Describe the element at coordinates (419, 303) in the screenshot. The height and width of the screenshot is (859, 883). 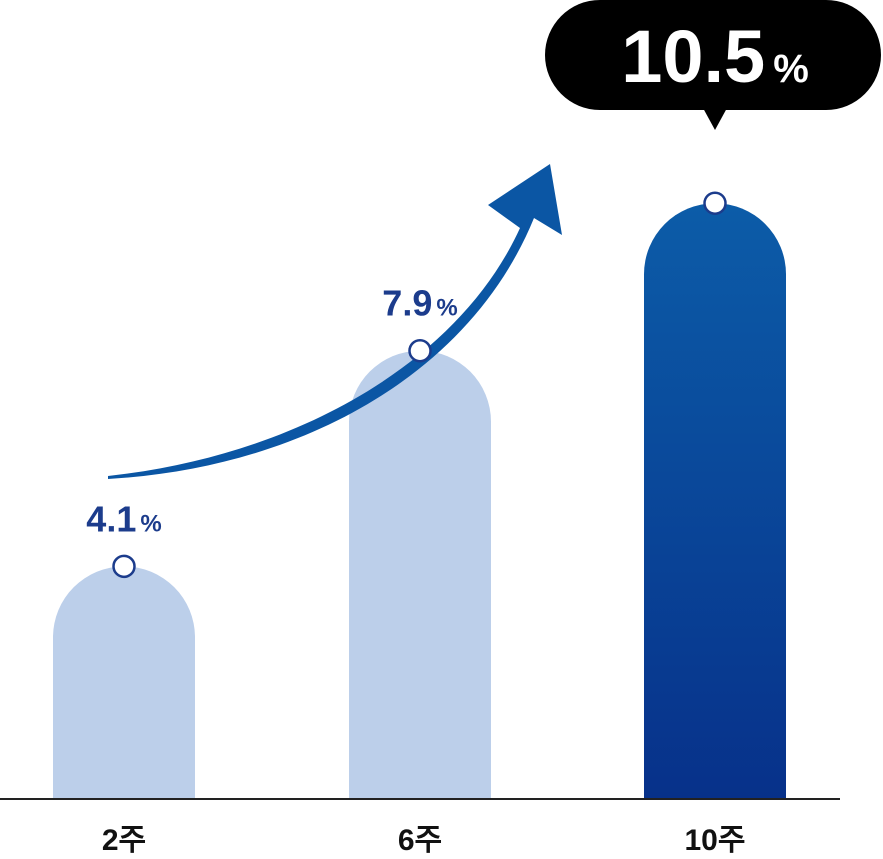
I see `data-label: 7.9%` at that location.